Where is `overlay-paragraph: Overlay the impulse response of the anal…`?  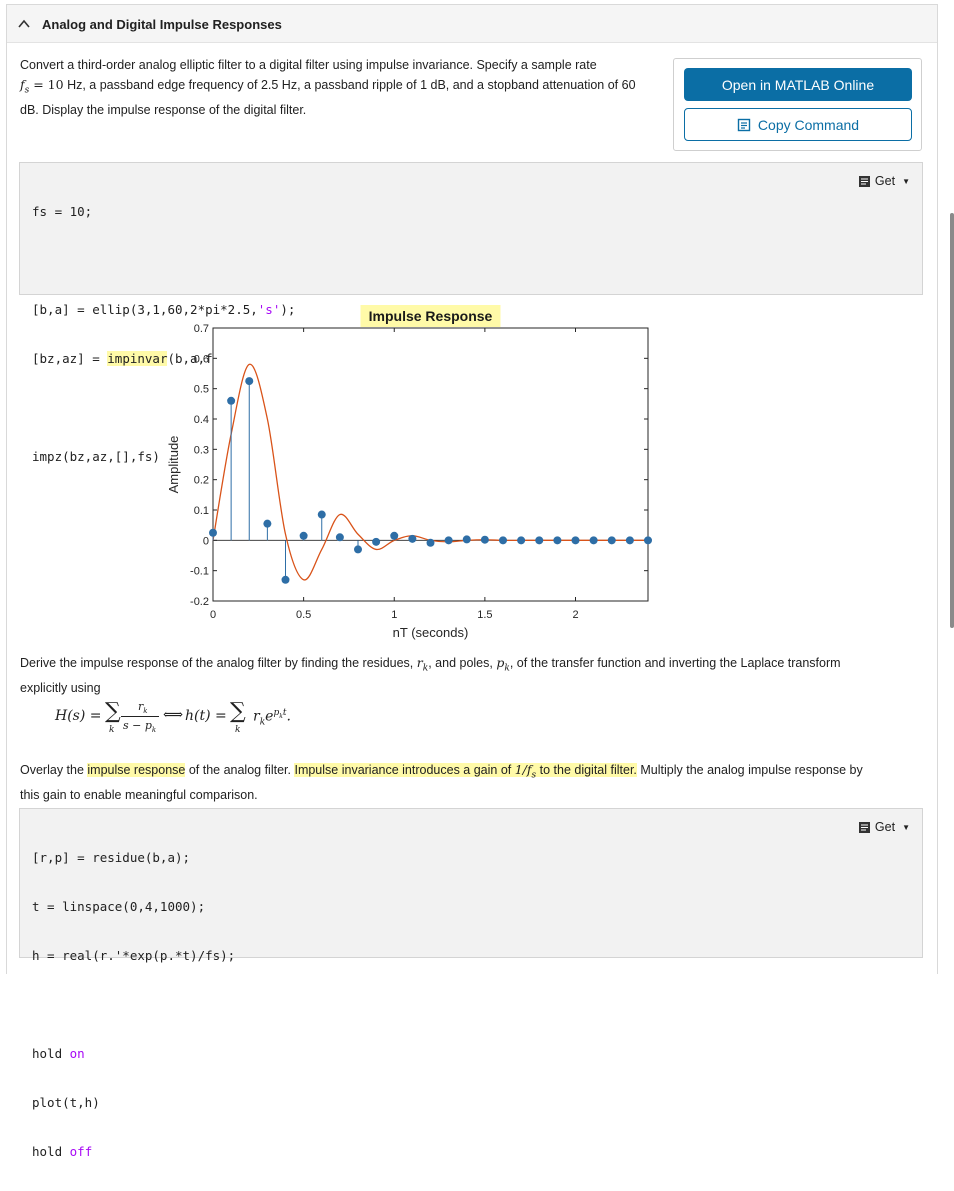
overlay-paragraph: Overlay the impulse response of the anal… is located at coordinates (441, 782).